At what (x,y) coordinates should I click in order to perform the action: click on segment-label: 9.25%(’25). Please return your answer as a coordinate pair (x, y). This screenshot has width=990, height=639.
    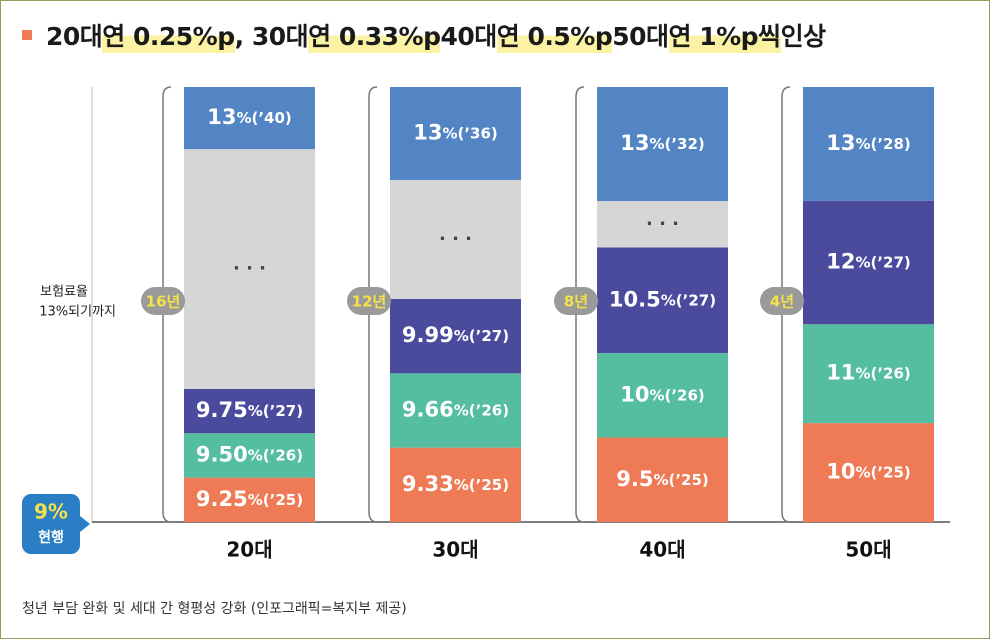
    Looking at the image, I should click on (249, 499).